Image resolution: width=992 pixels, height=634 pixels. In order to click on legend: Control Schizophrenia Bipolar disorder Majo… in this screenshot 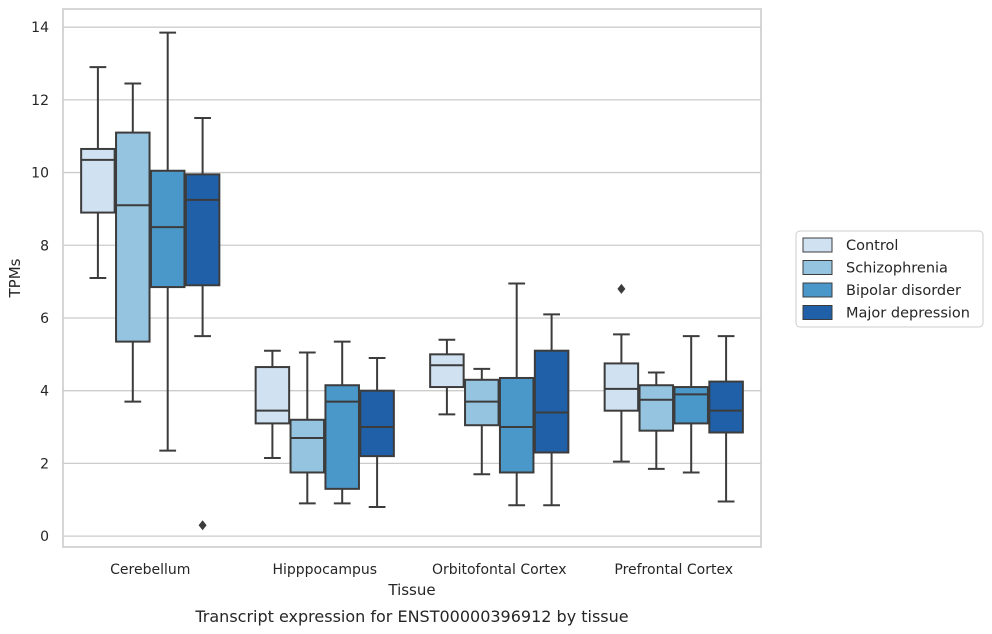, I will do `click(889, 279)`.